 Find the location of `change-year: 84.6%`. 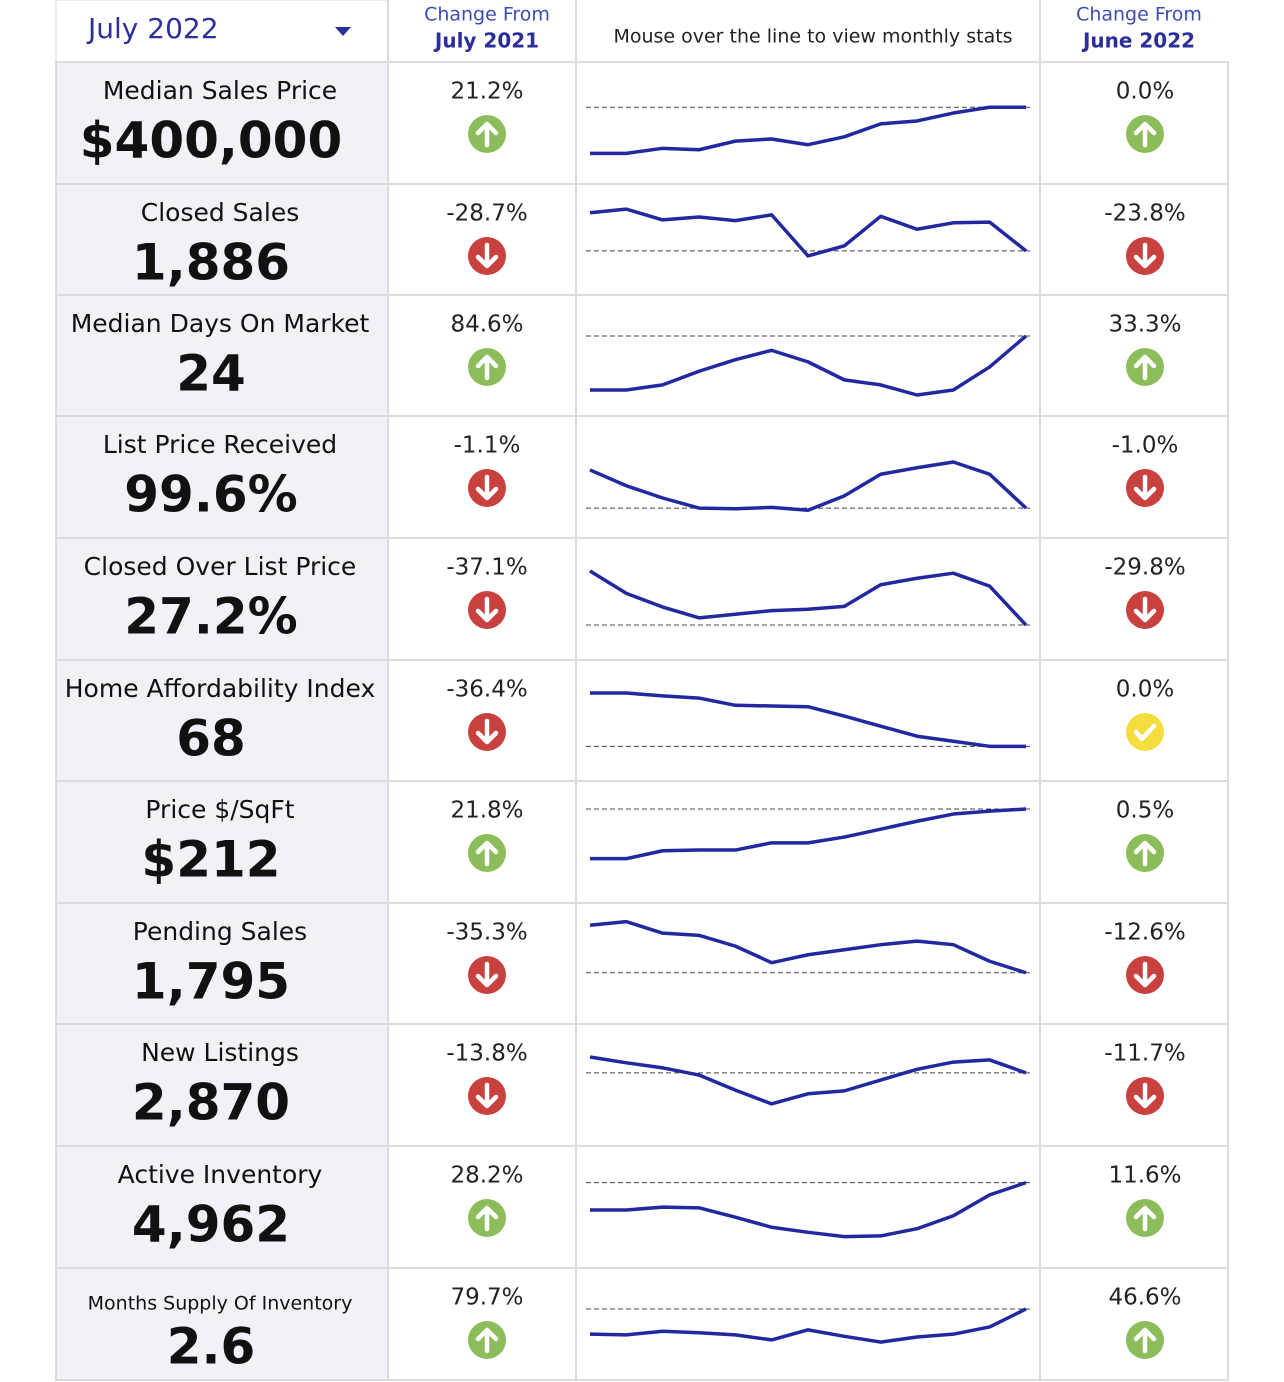

change-year: 84.6% is located at coordinates (486, 325).